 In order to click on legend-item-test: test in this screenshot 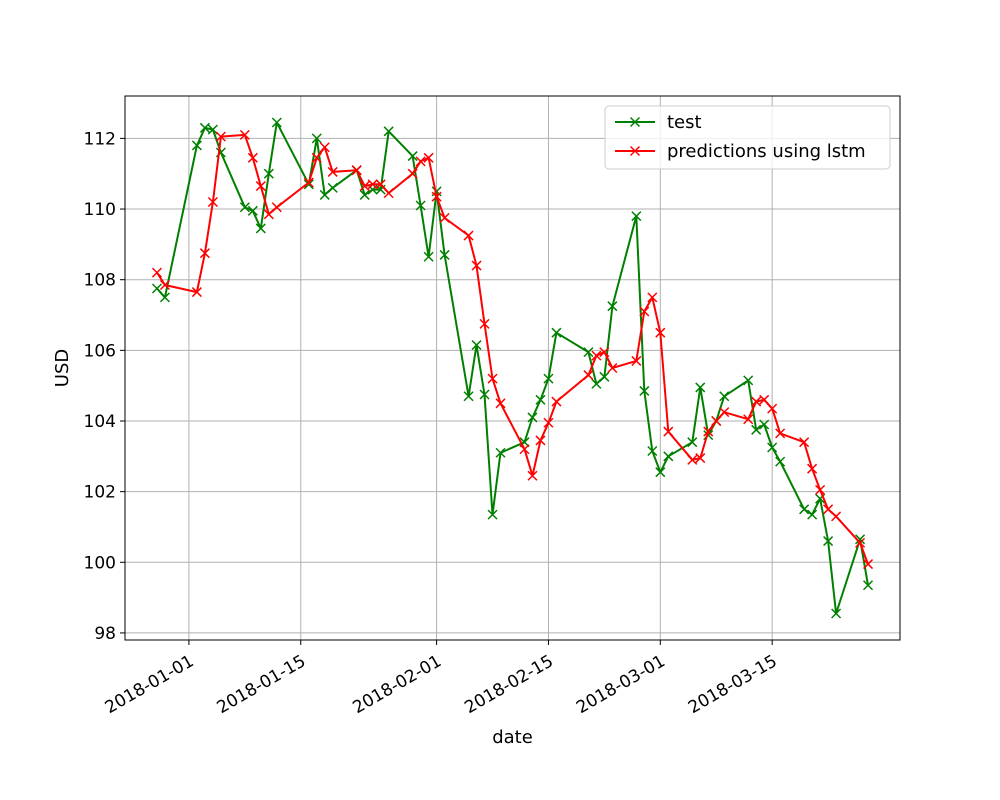, I will do `click(658, 122)`.